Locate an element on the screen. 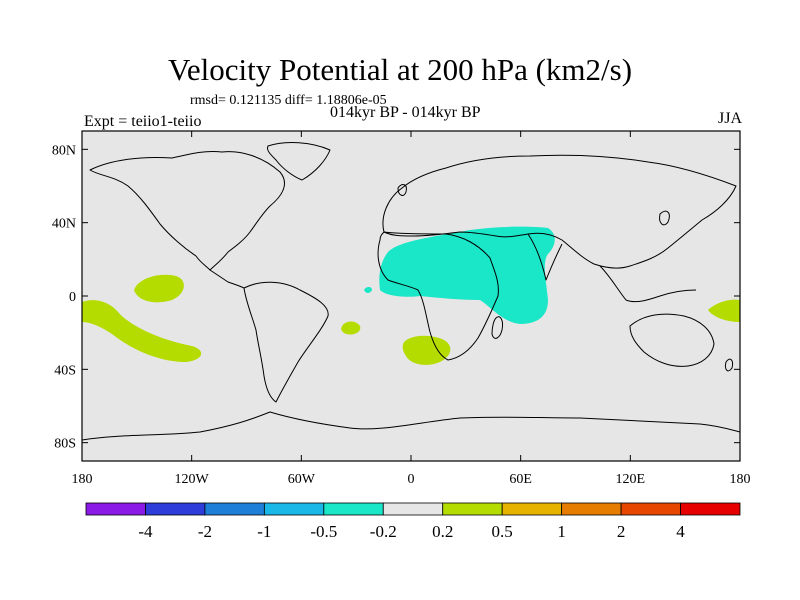 The width and height of the screenshot is (800, 600). coast-north-america is located at coordinates (187, 211).